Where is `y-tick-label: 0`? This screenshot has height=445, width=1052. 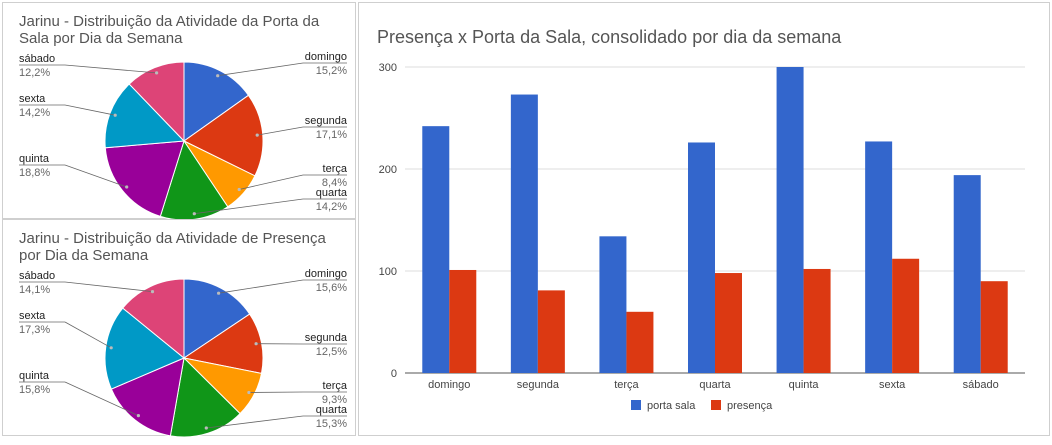
y-tick-label: 0 is located at coordinates (394, 374).